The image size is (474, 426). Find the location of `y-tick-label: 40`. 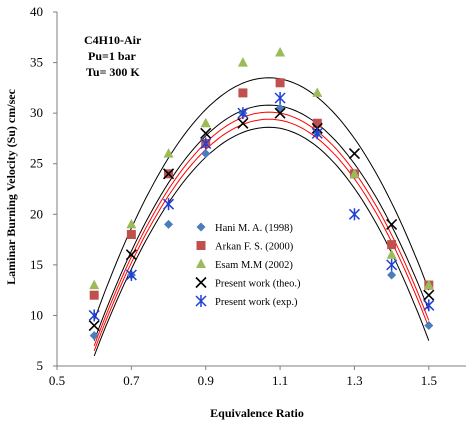

y-tick-label: 40 is located at coordinates (36, 11).